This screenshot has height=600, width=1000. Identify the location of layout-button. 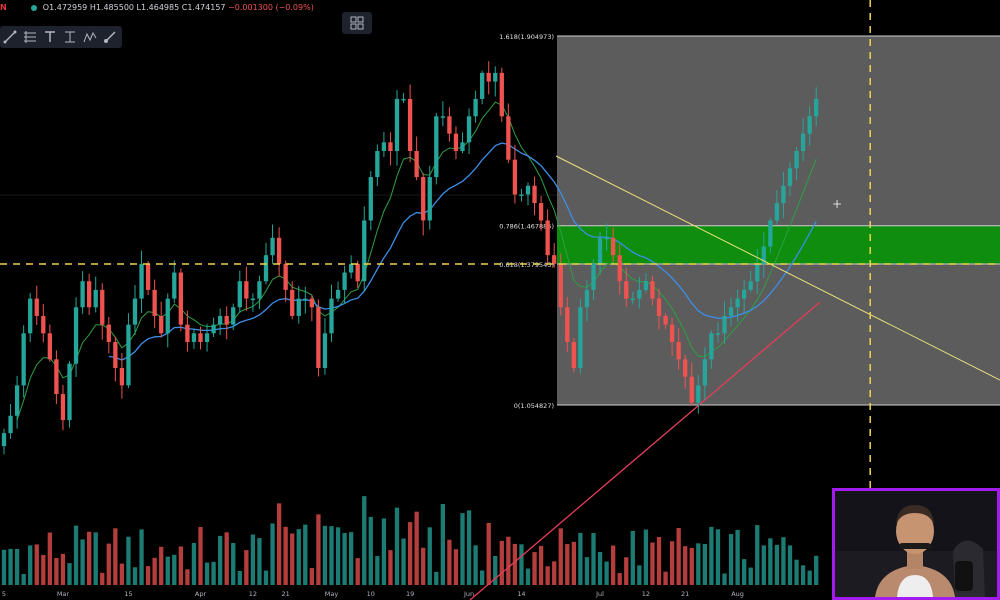
(357, 23).